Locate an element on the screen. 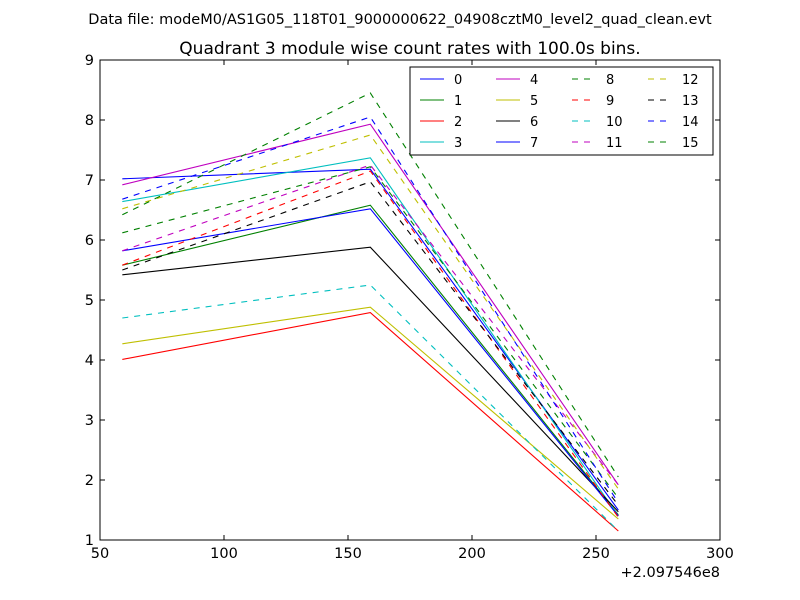  x-tick-label: 250 is located at coordinates (596, 554).